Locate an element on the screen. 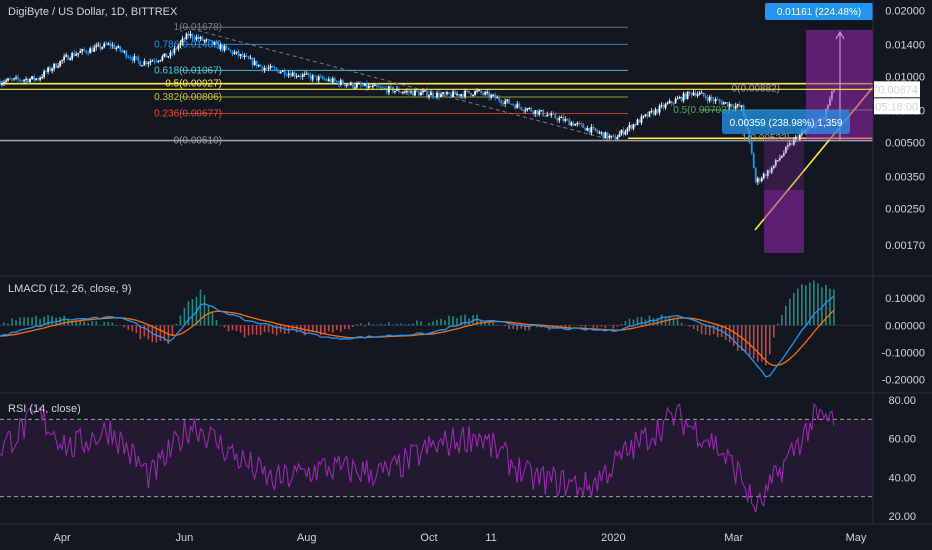  symbol-title: DigiByte / US Dollar, 1D, BITTREX is located at coordinates (93, 12).